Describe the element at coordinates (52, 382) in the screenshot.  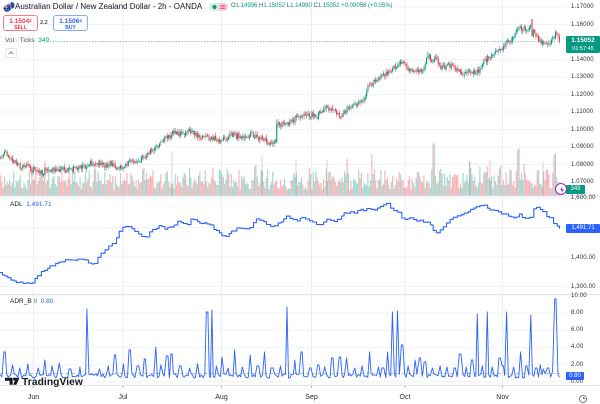
I see `svg-text: TradingView` at that location.